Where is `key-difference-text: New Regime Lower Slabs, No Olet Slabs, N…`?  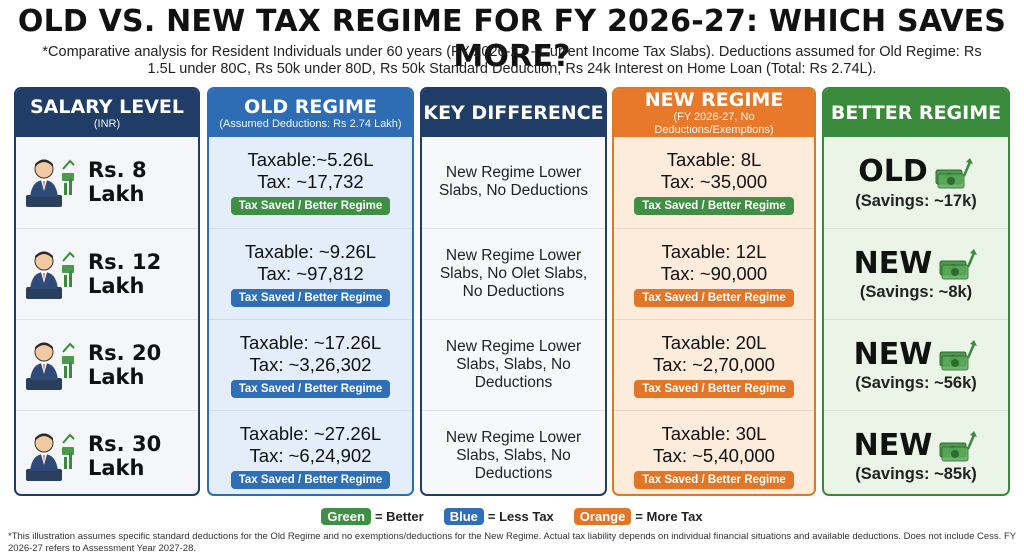 key-difference-text: New Regime Lower Slabs, No Olet Slabs, N… is located at coordinates (513, 273).